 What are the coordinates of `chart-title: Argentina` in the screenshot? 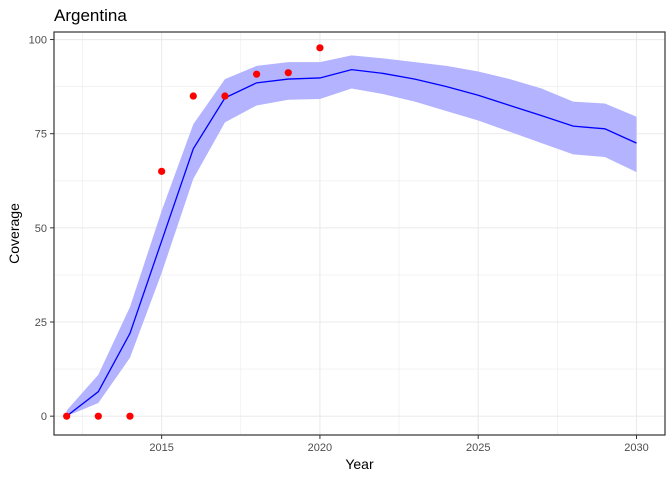 It's located at (90, 15).